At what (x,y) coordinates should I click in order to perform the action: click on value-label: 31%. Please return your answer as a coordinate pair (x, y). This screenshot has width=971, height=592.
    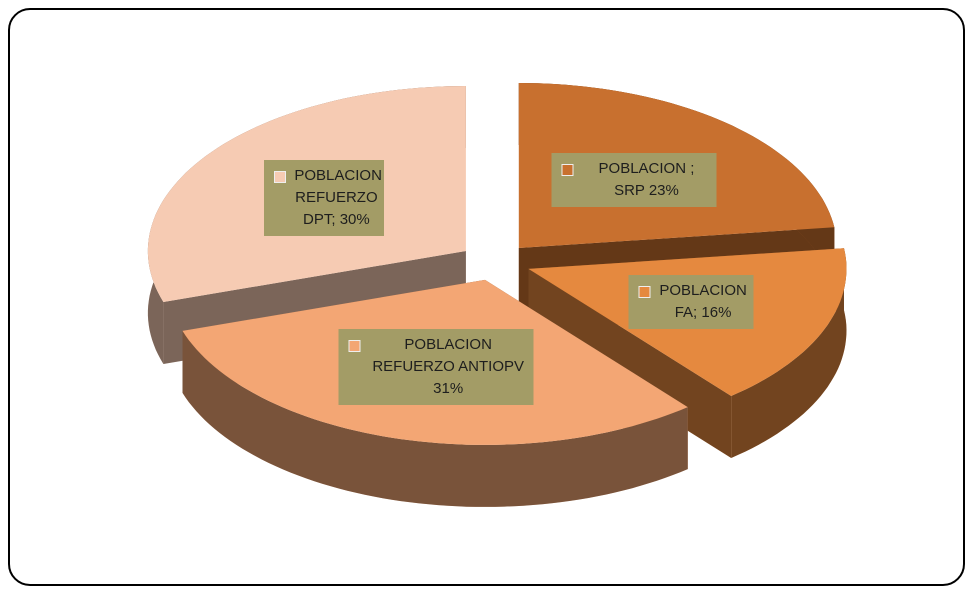
    Looking at the image, I should click on (448, 389).